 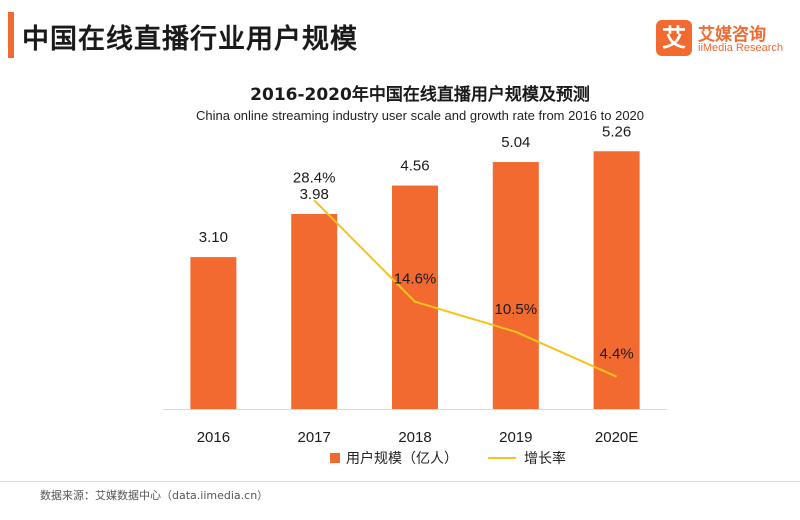 What do you see at coordinates (616, 131) in the screenshot?
I see `bar-value-label: 5.26` at bounding box center [616, 131].